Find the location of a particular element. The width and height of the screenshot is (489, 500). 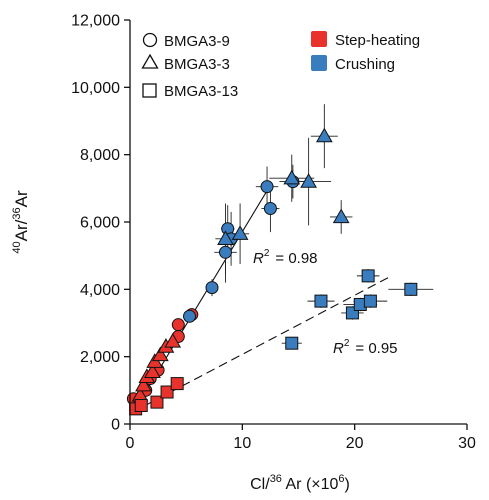

x-axis-title: Cl/36 Ar (×106) is located at coordinates (300, 483).